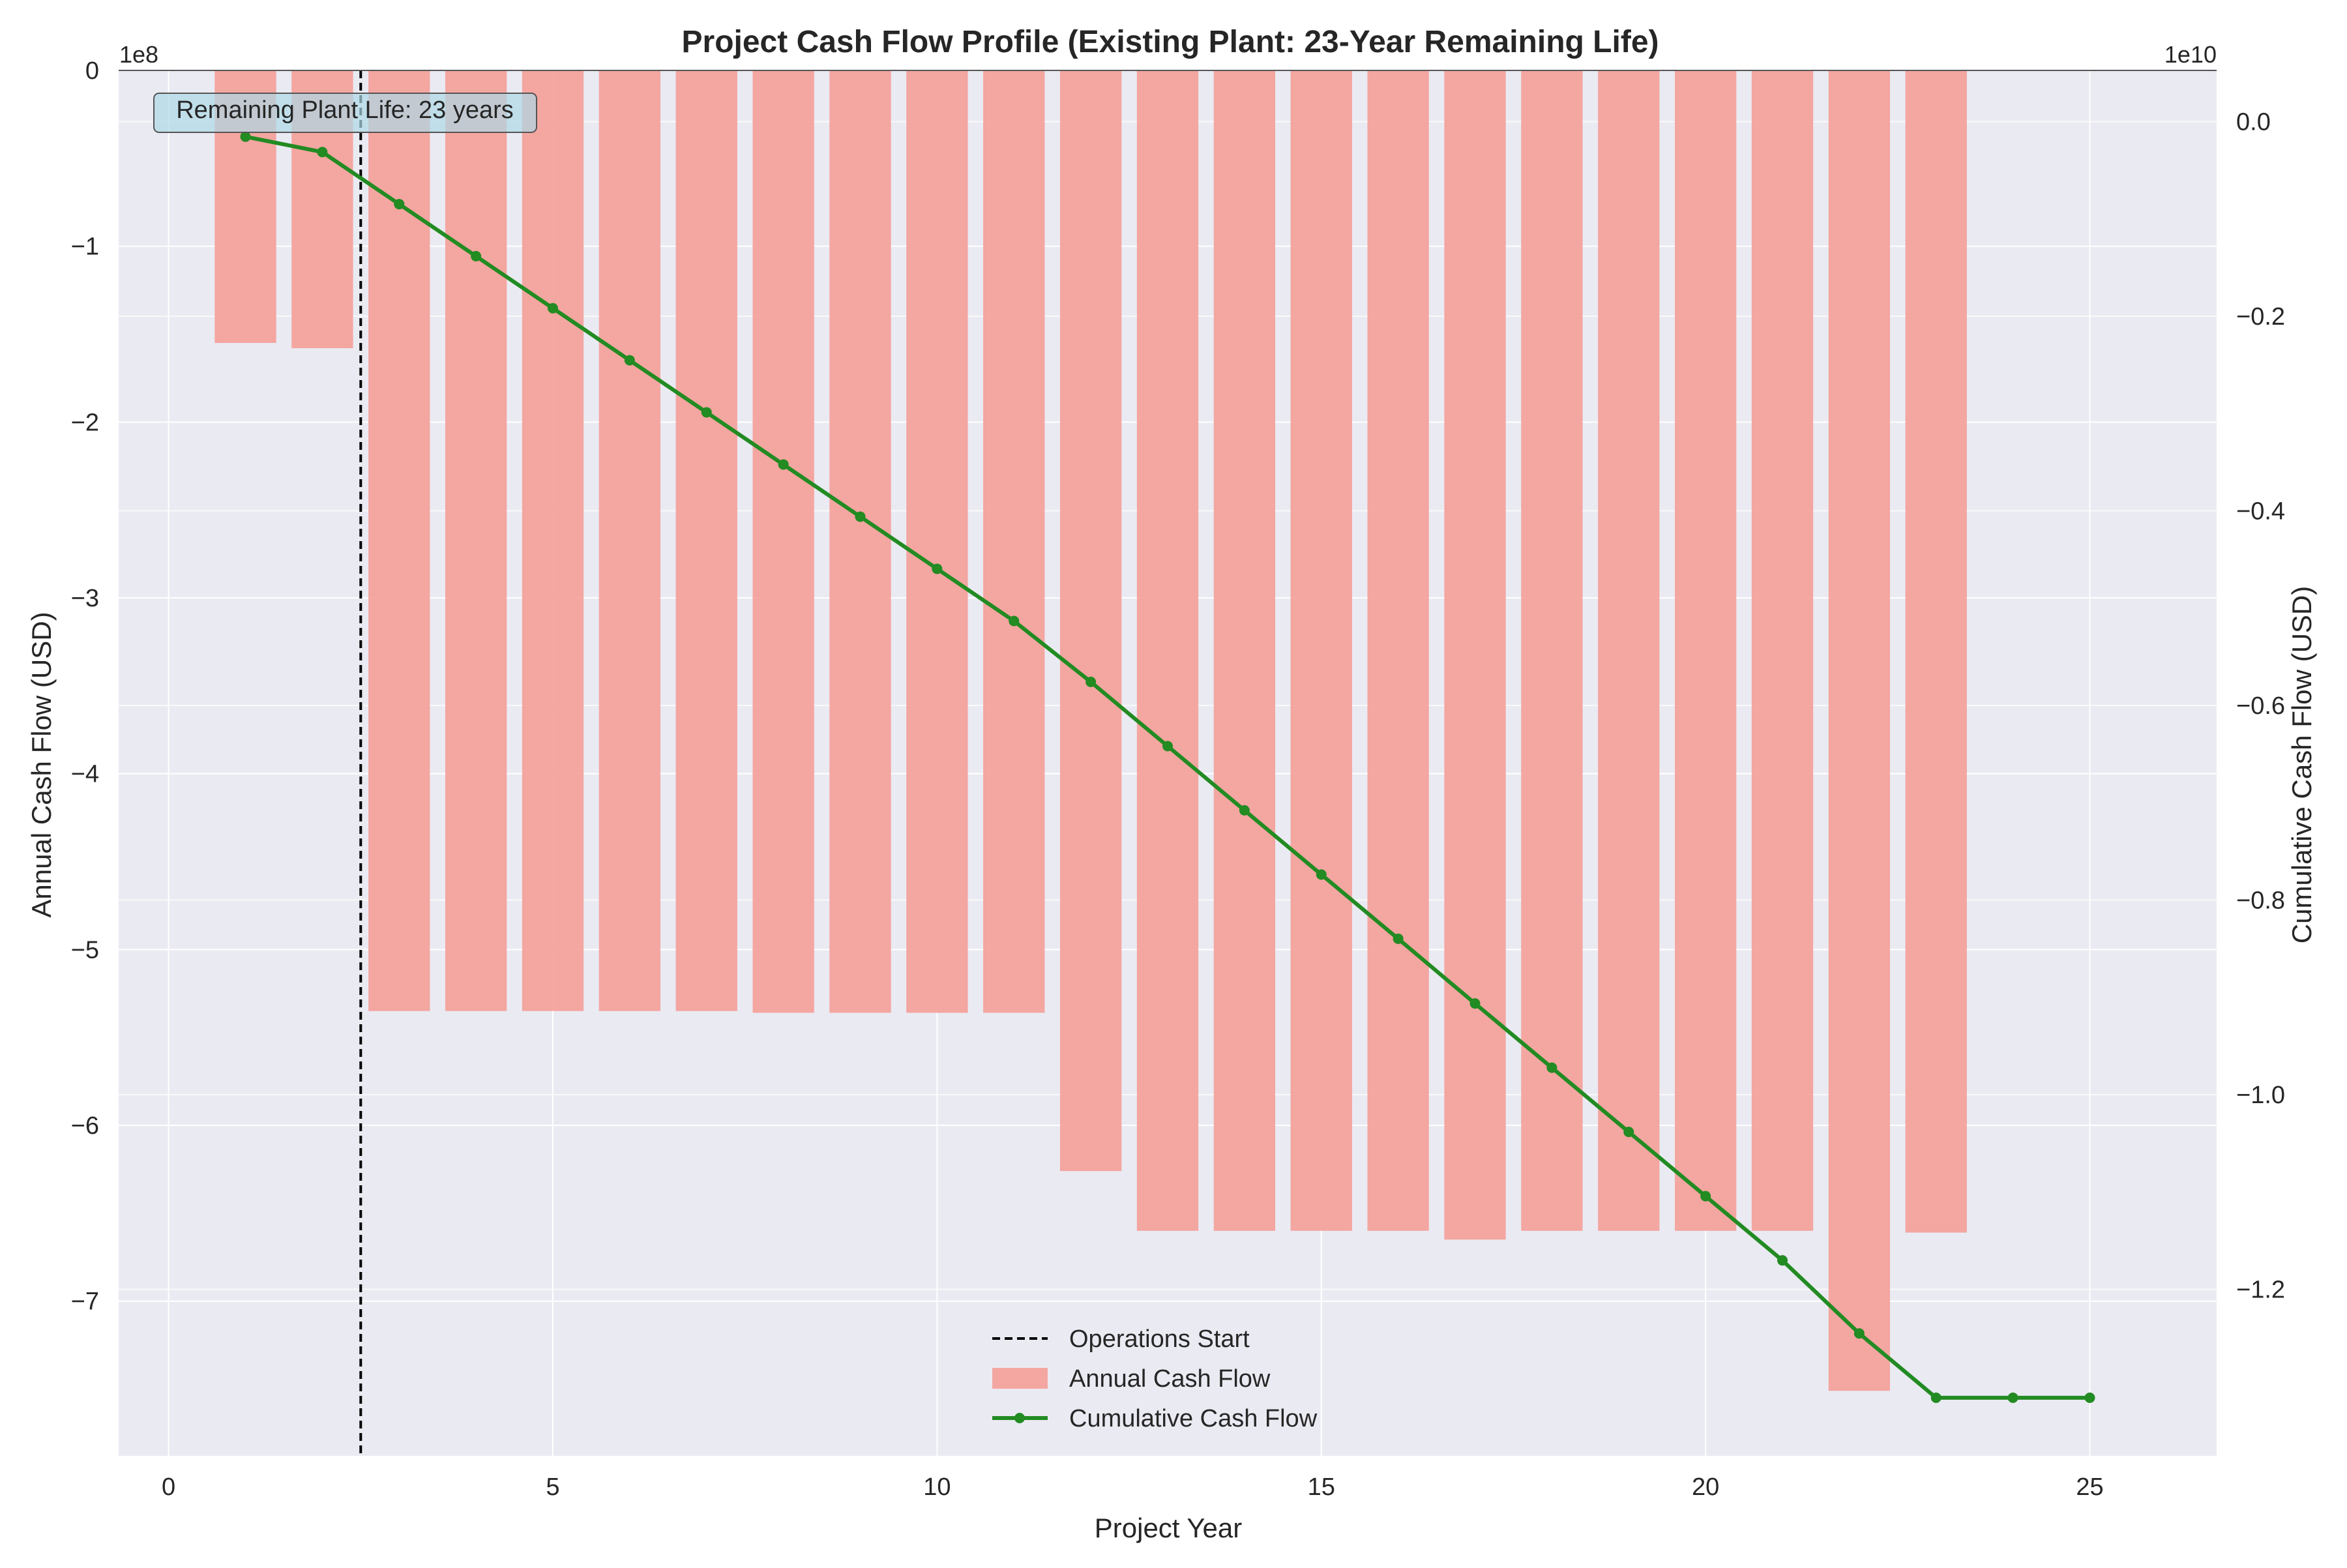  Describe the element at coordinates (1133, 1487) in the screenshot. I see `x-axis-ticks: 0 5 10 15 20 25` at that location.